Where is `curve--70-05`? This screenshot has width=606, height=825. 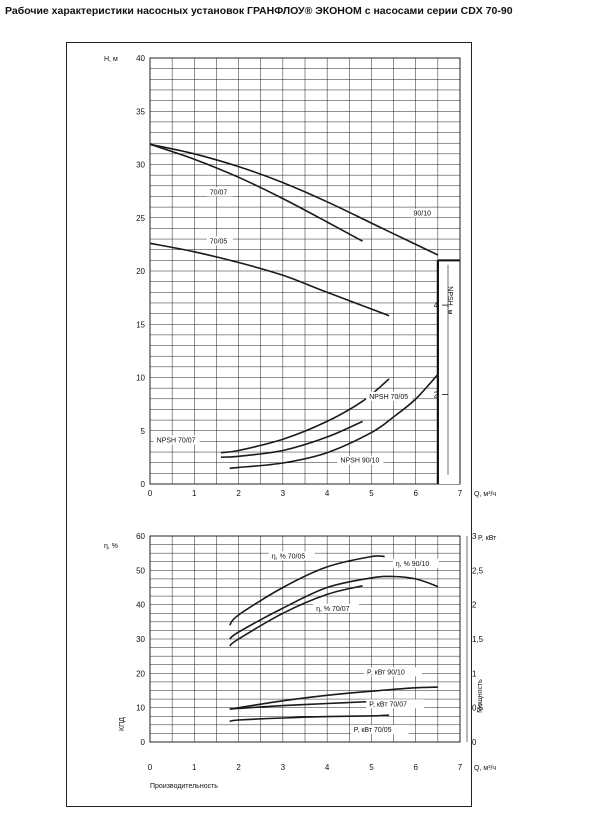
curve--70-05 is located at coordinates (307, 590).